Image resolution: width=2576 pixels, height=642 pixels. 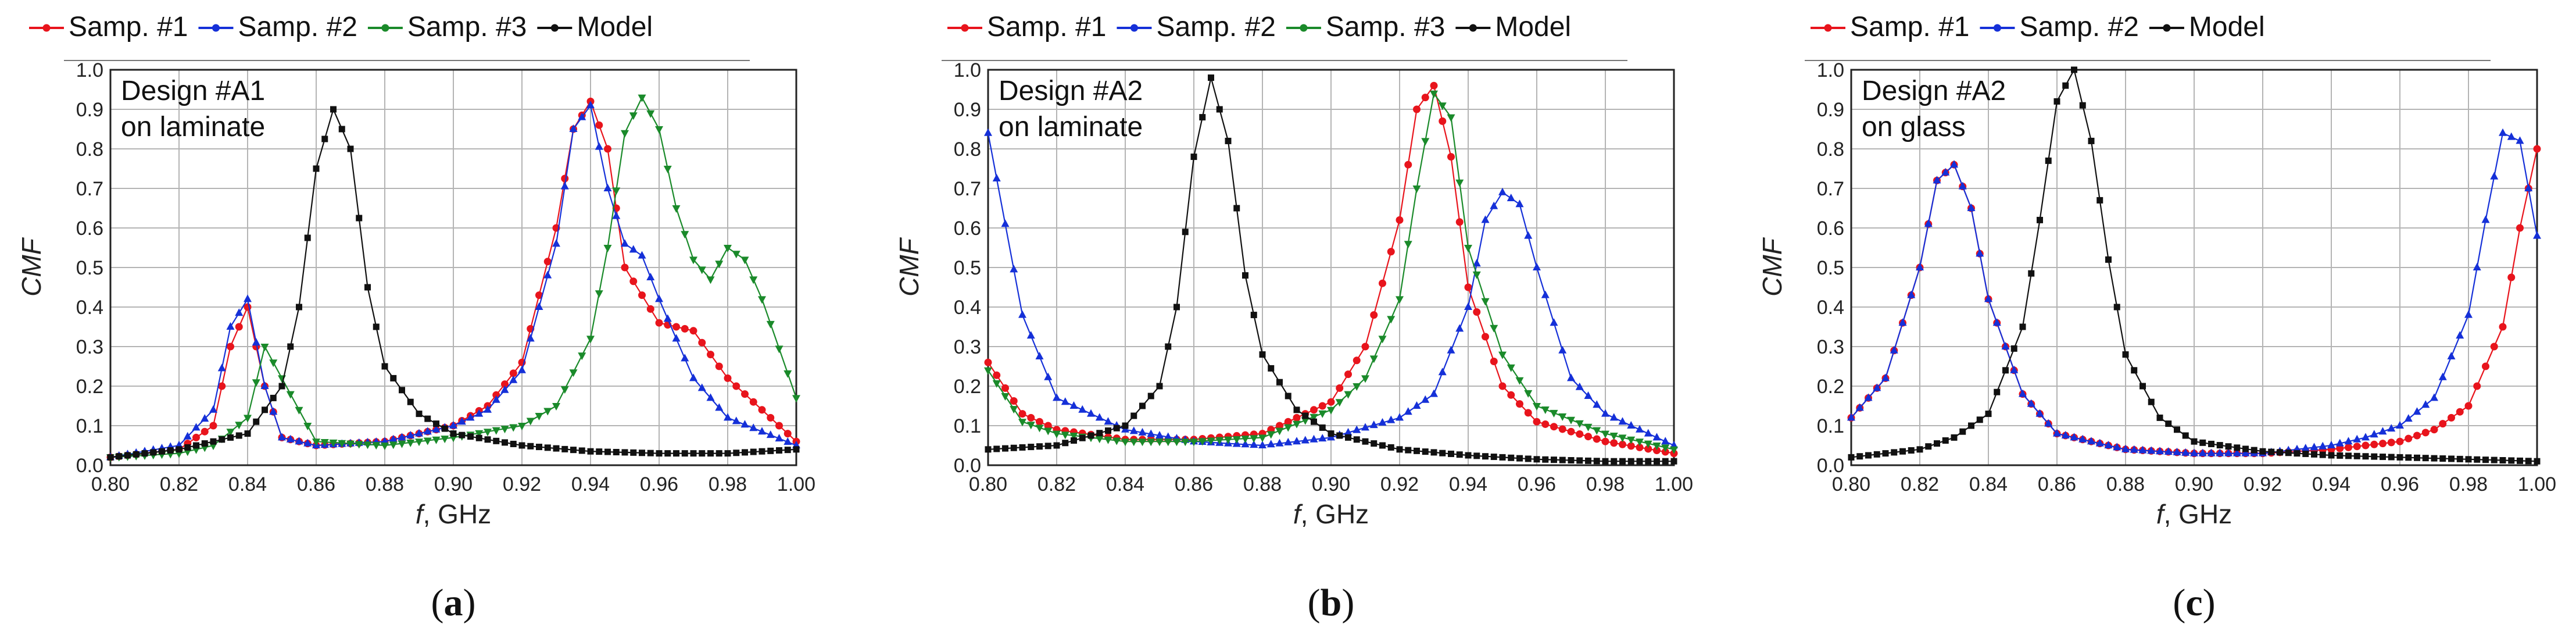 What do you see at coordinates (89, 228) in the screenshot?
I see `y-tick-label: 0.6` at bounding box center [89, 228].